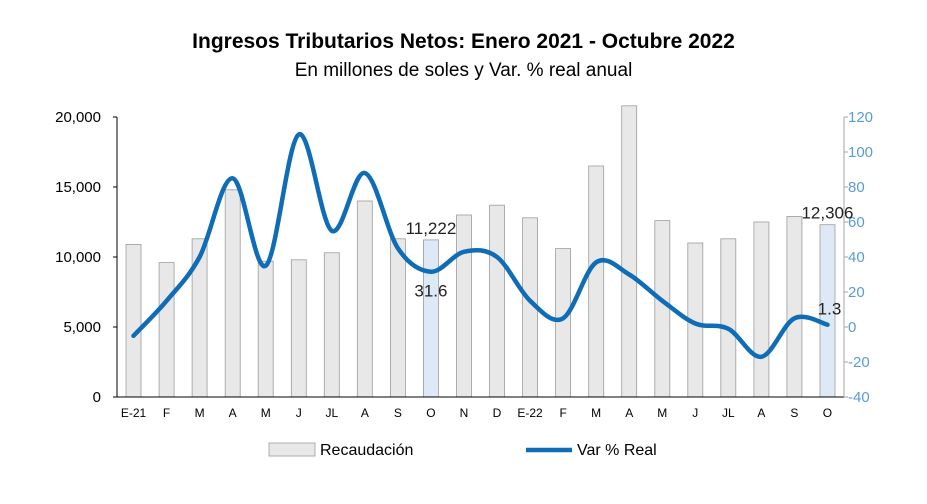 Image resolution: width=927 pixels, height=504 pixels. I want to click on labels-group: 11,222 31.6 12,306 1.3, so click(630, 261).